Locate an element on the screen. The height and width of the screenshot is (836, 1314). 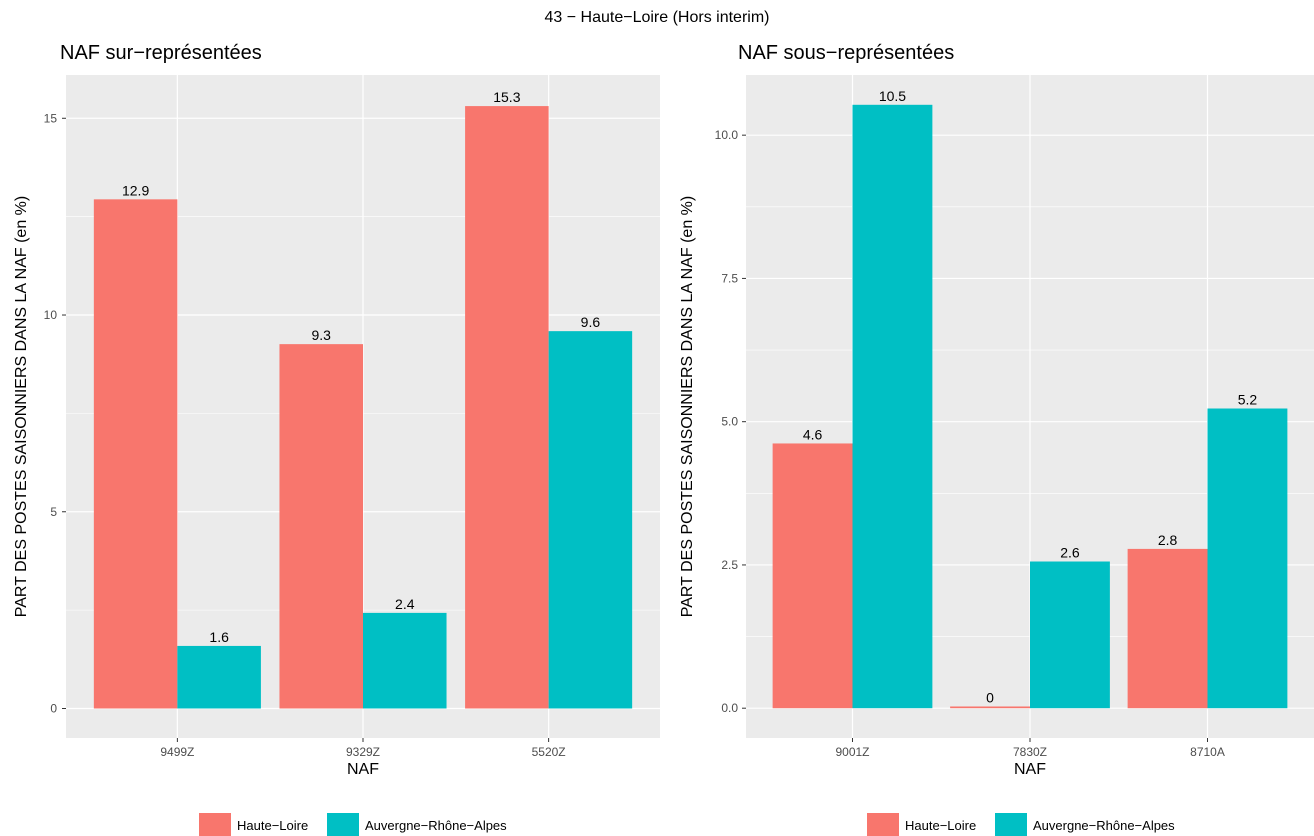
data-label: 5.2 is located at coordinates (1248, 400).